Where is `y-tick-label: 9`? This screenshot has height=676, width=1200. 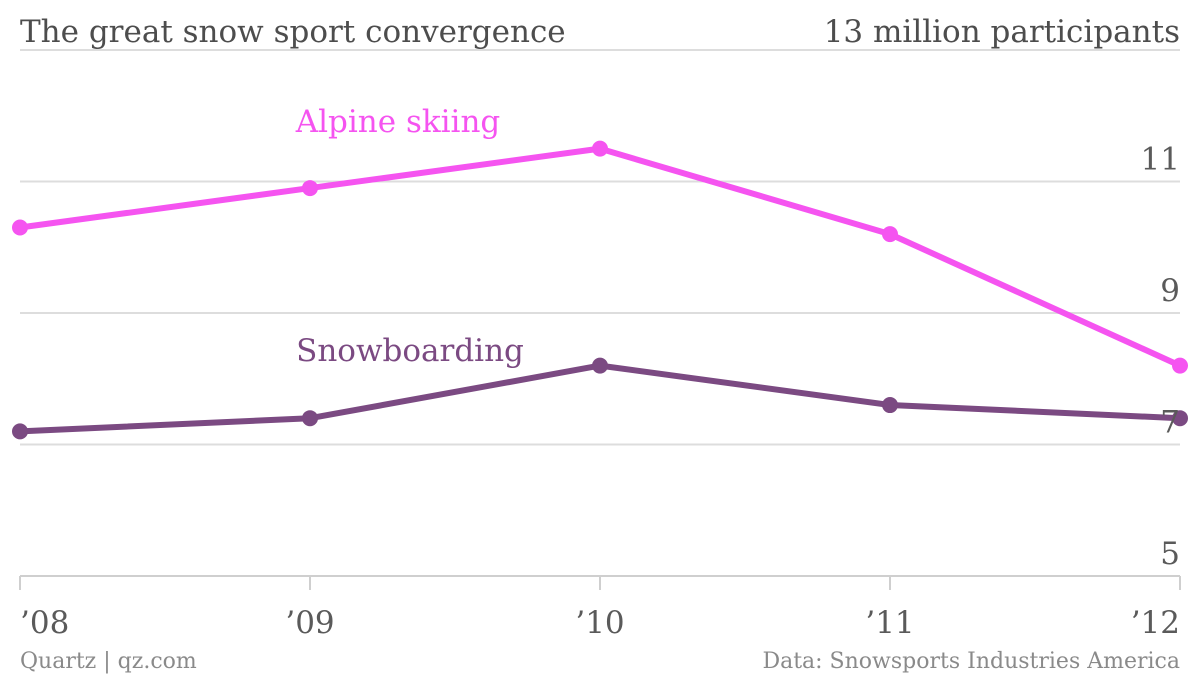
y-tick-label: 9 is located at coordinates (1170, 291).